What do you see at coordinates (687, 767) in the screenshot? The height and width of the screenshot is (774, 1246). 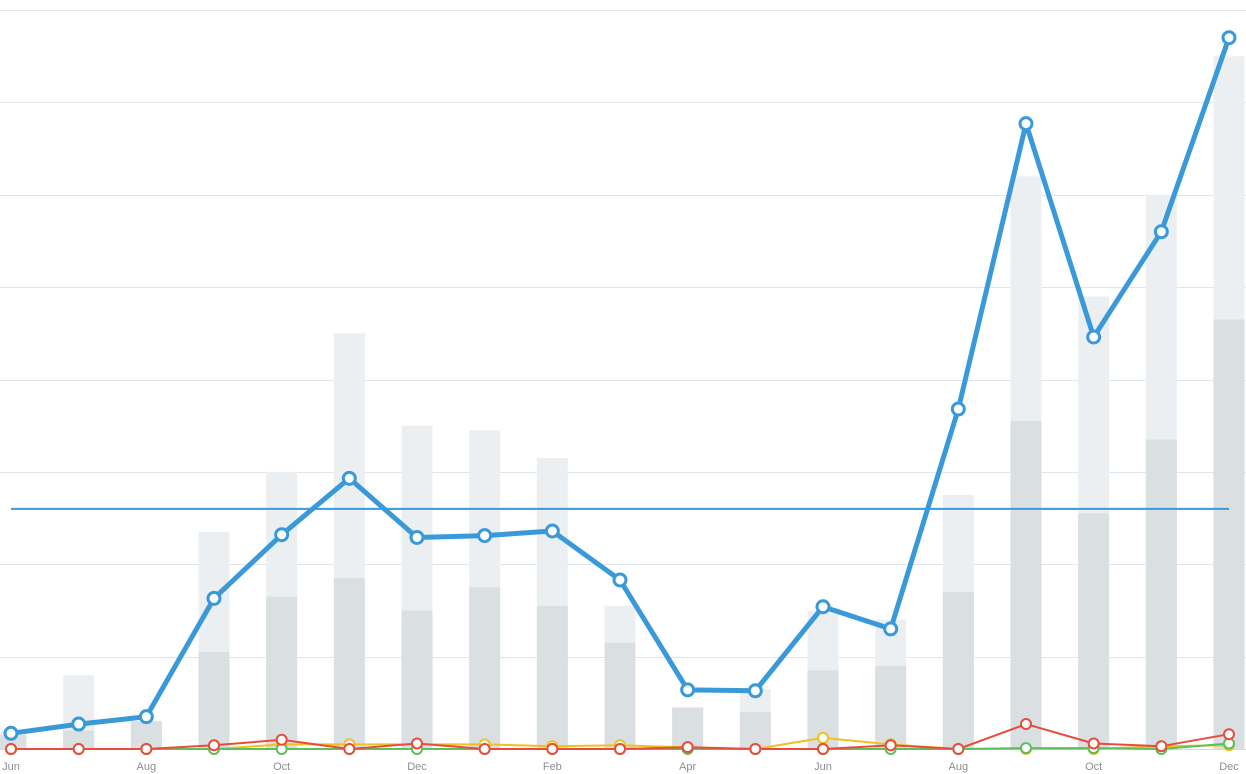 I see `x-tick-label: Apr` at bounding box center [687, 767].